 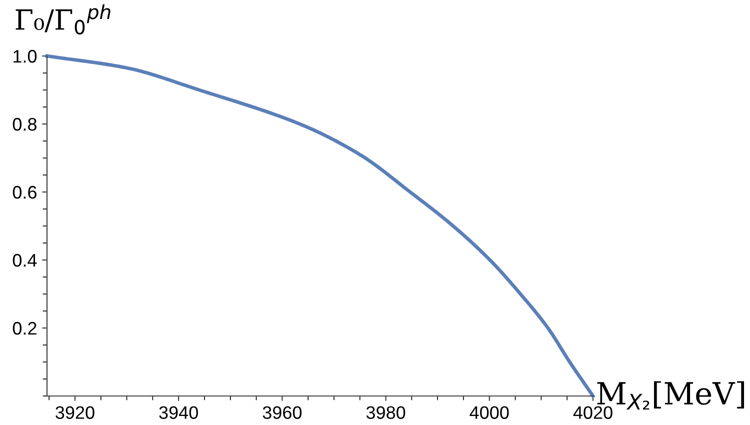 I want to click on x-tick-label: 4000, so click(x=489, y=412).